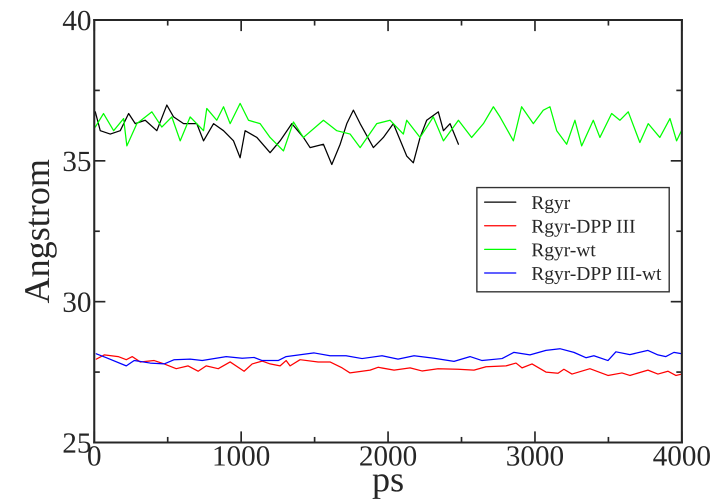  Describe the element at coordinates (388, 456) in the screenshot. I see `x-tick-label: 2000` at that location.